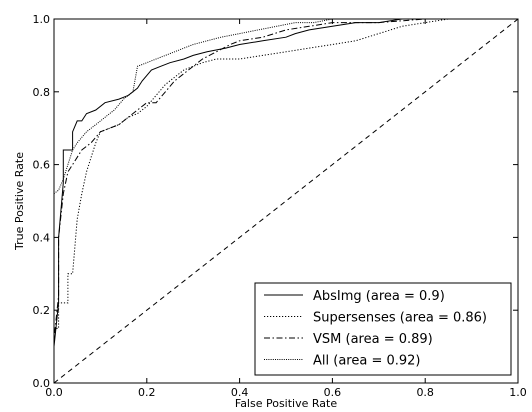 Image resolution: width=532 pixels, height=412 pixels. I want to click on y-tick-label: 1.0, so click(42, 19).